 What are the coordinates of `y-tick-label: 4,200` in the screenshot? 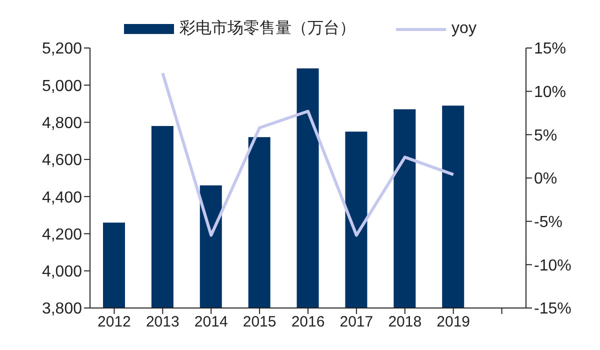 It's located at (62, 235).